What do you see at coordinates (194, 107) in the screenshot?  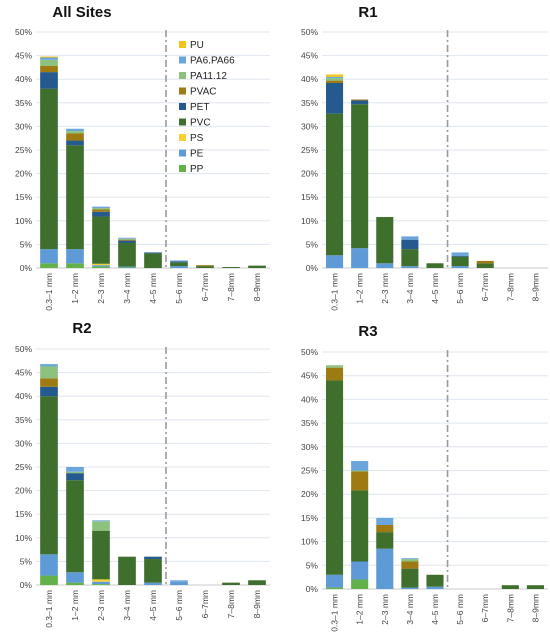 I see `legend-item: PET` at bounding box center [194, 107].